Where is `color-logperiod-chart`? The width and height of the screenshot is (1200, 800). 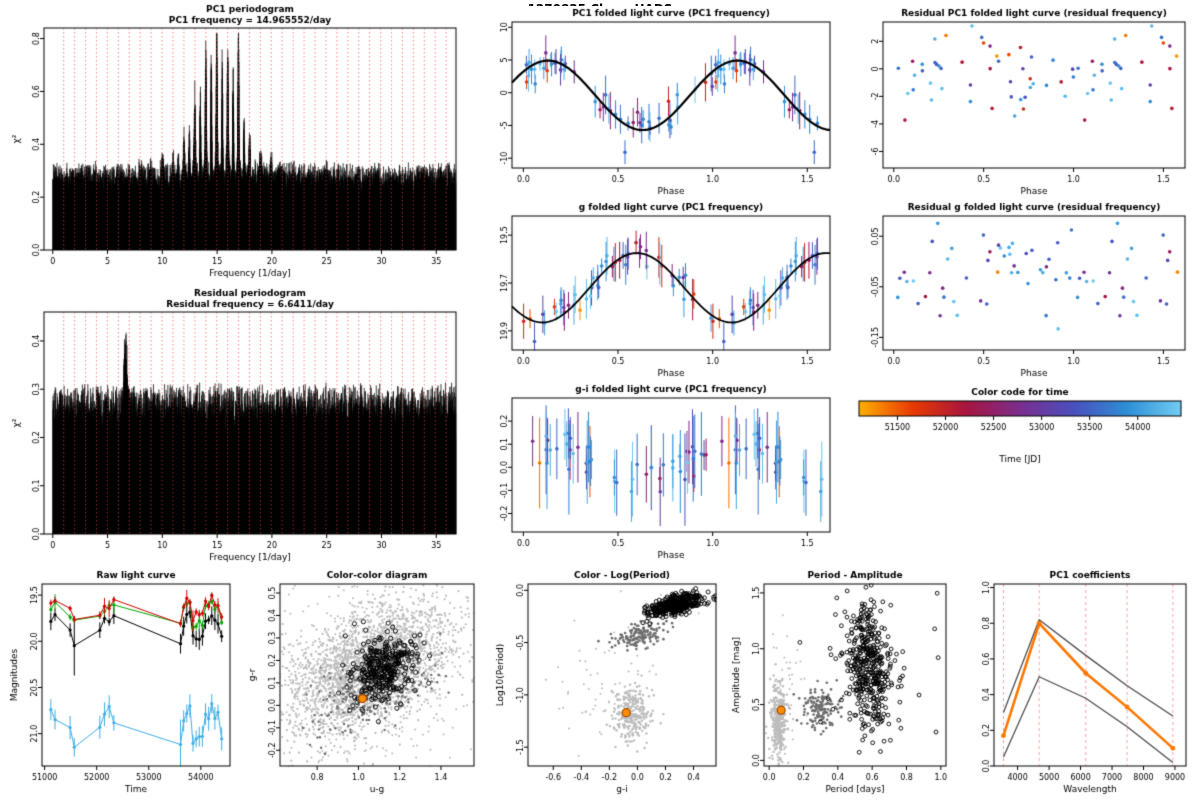
color-logperiod-chart is located at coordinates (606, 683).